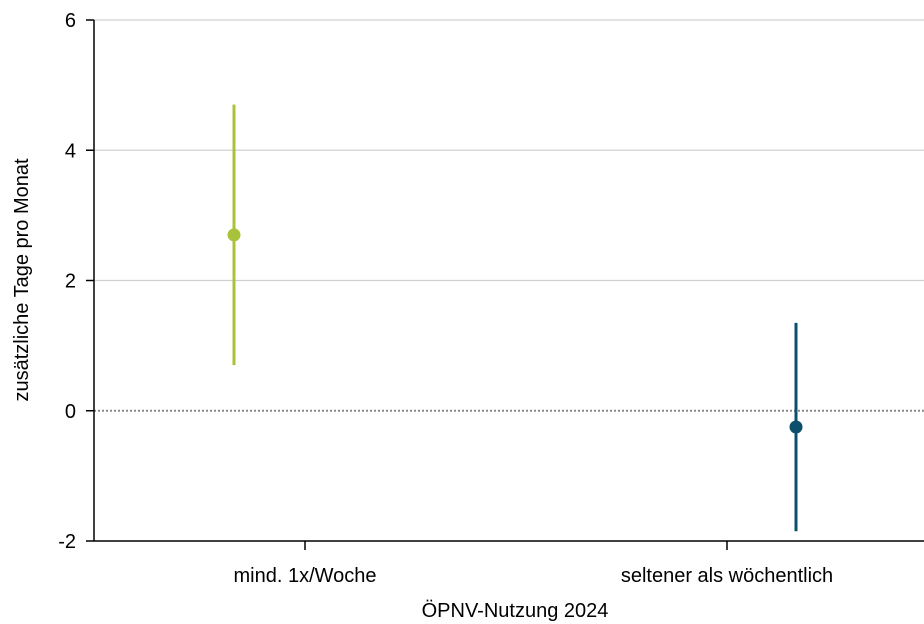 The width and height of the screenshot is (924, 624). Describe the element at coordinates (70, 282) in the screenshot. I see `y-tick-label: 2` at that location.